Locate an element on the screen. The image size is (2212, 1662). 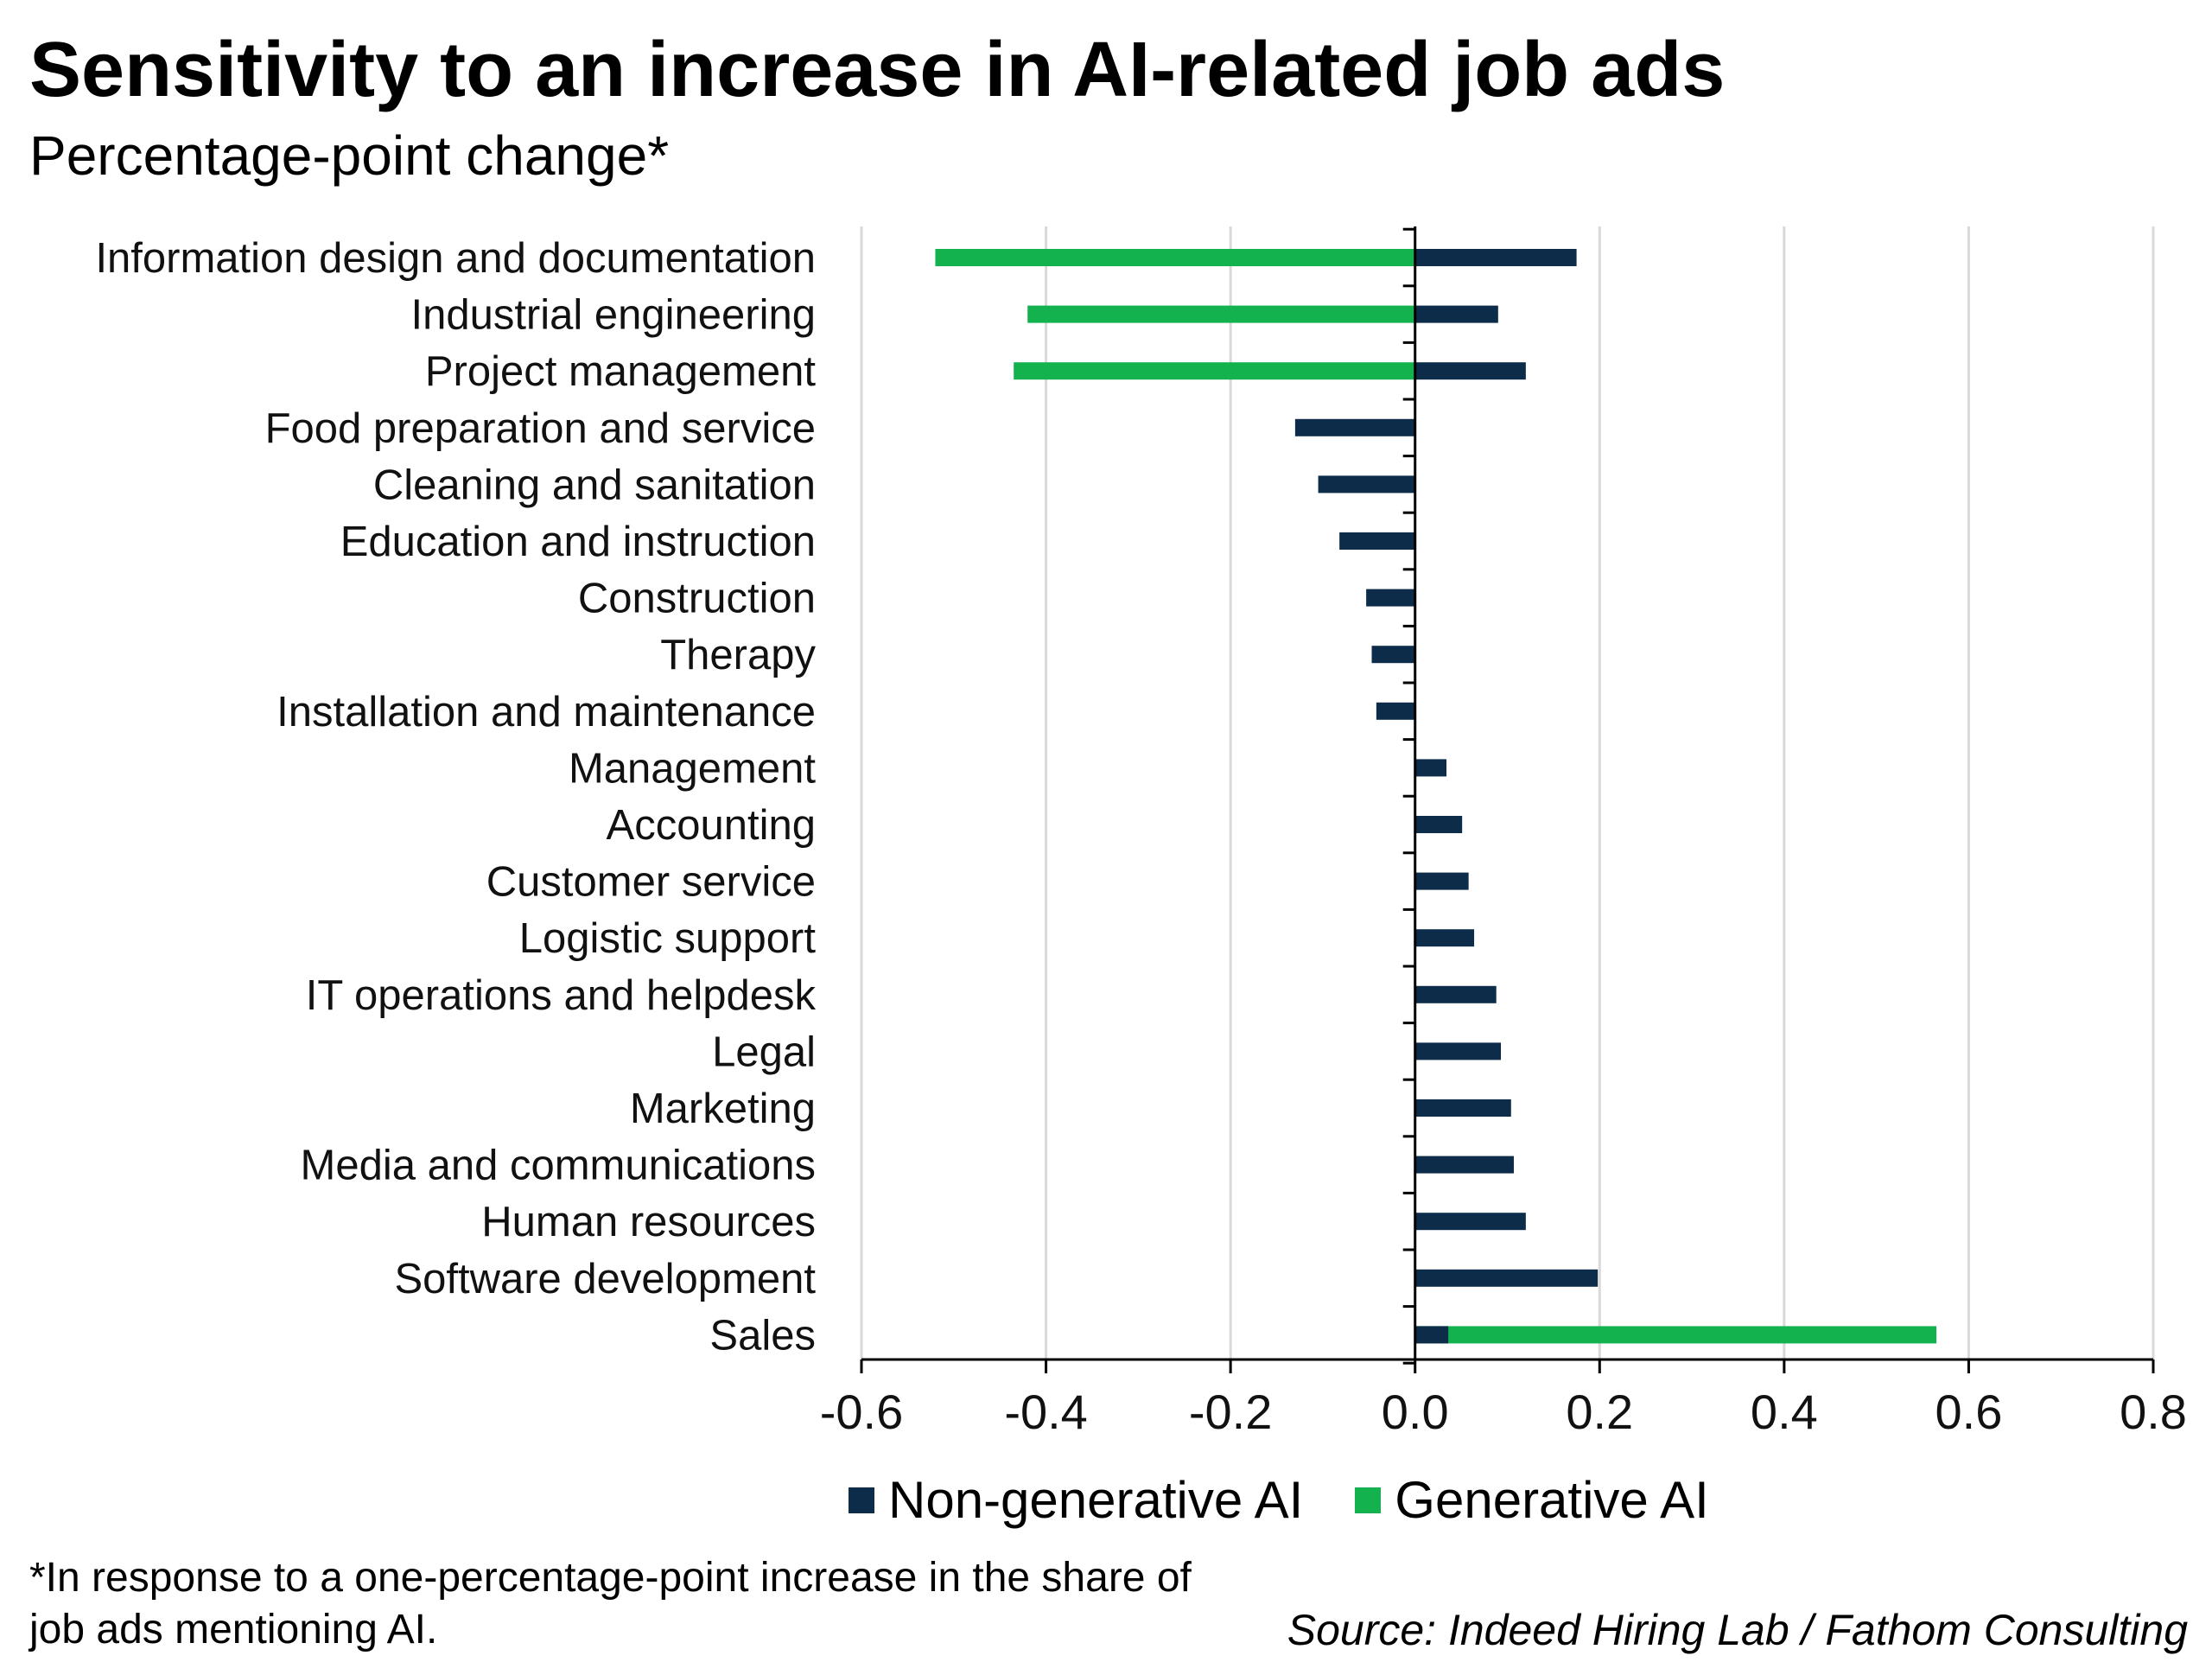
category-label-2: Project management is located at coordinates (621, 371).